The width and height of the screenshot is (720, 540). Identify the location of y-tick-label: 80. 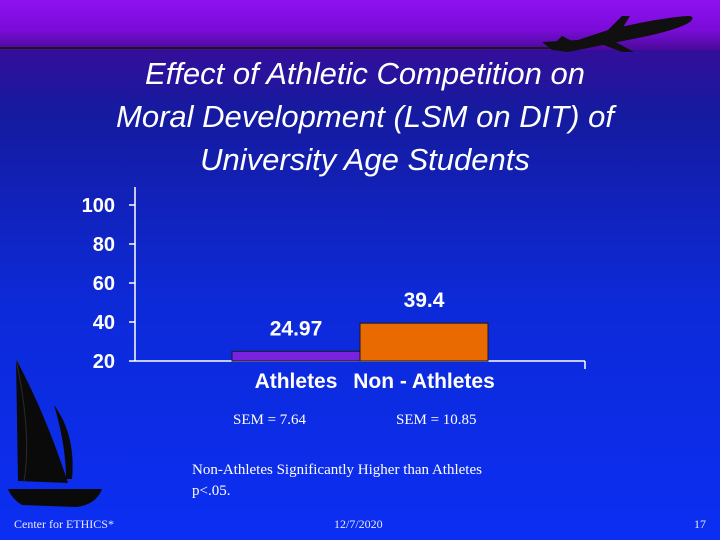
(104, 245).